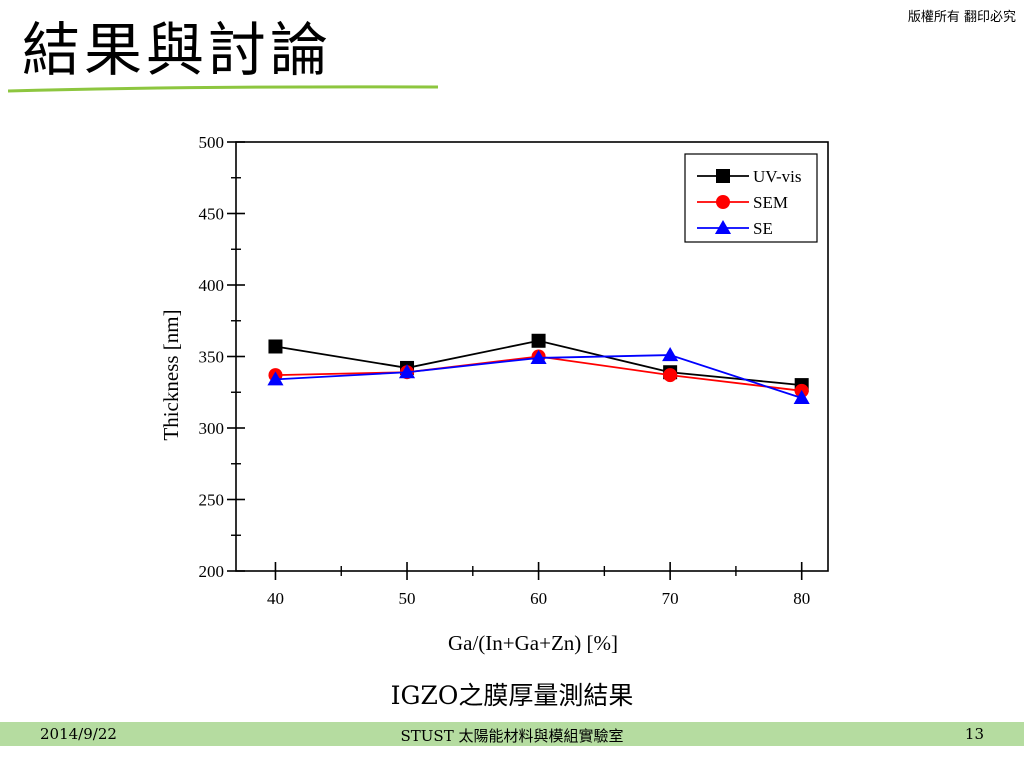  What do you see at coordinates (538, 376) in the screenshot?
I see `series-se` at bounding box center [538, 376].